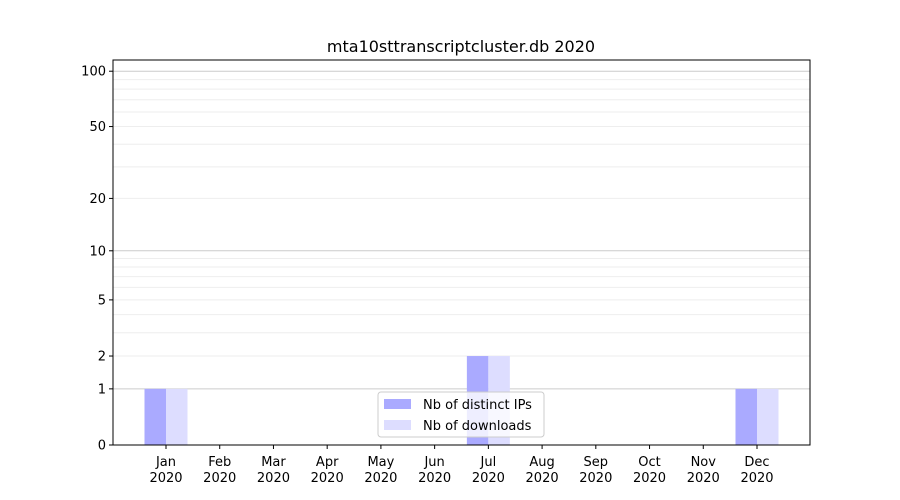 This screenshot has height=500, width=900. What do you see at coordinates (93, 72) in the screenshot?
I see `y-tick-label: 100` at bounding box center [93, 72].